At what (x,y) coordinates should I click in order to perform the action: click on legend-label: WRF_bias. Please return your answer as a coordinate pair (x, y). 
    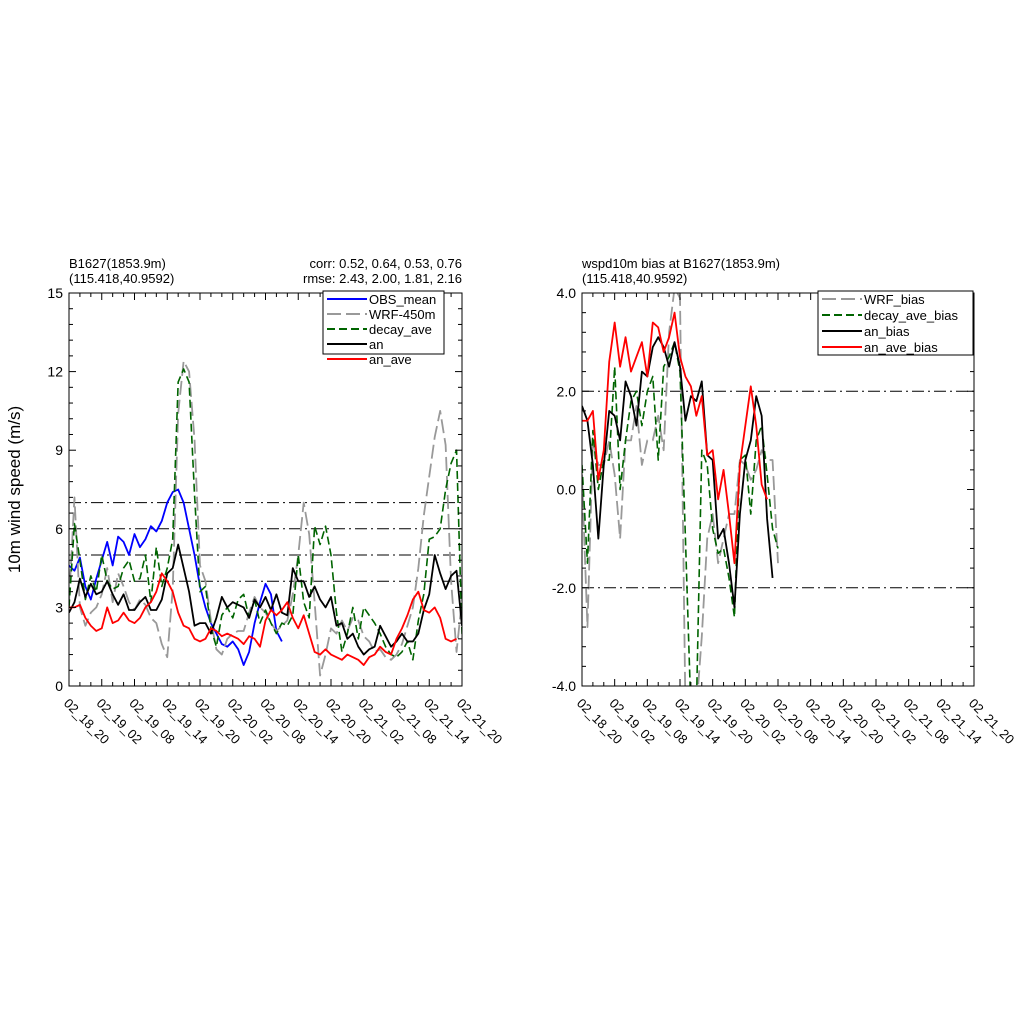
    Looking at the image, I should click on (894, 299).